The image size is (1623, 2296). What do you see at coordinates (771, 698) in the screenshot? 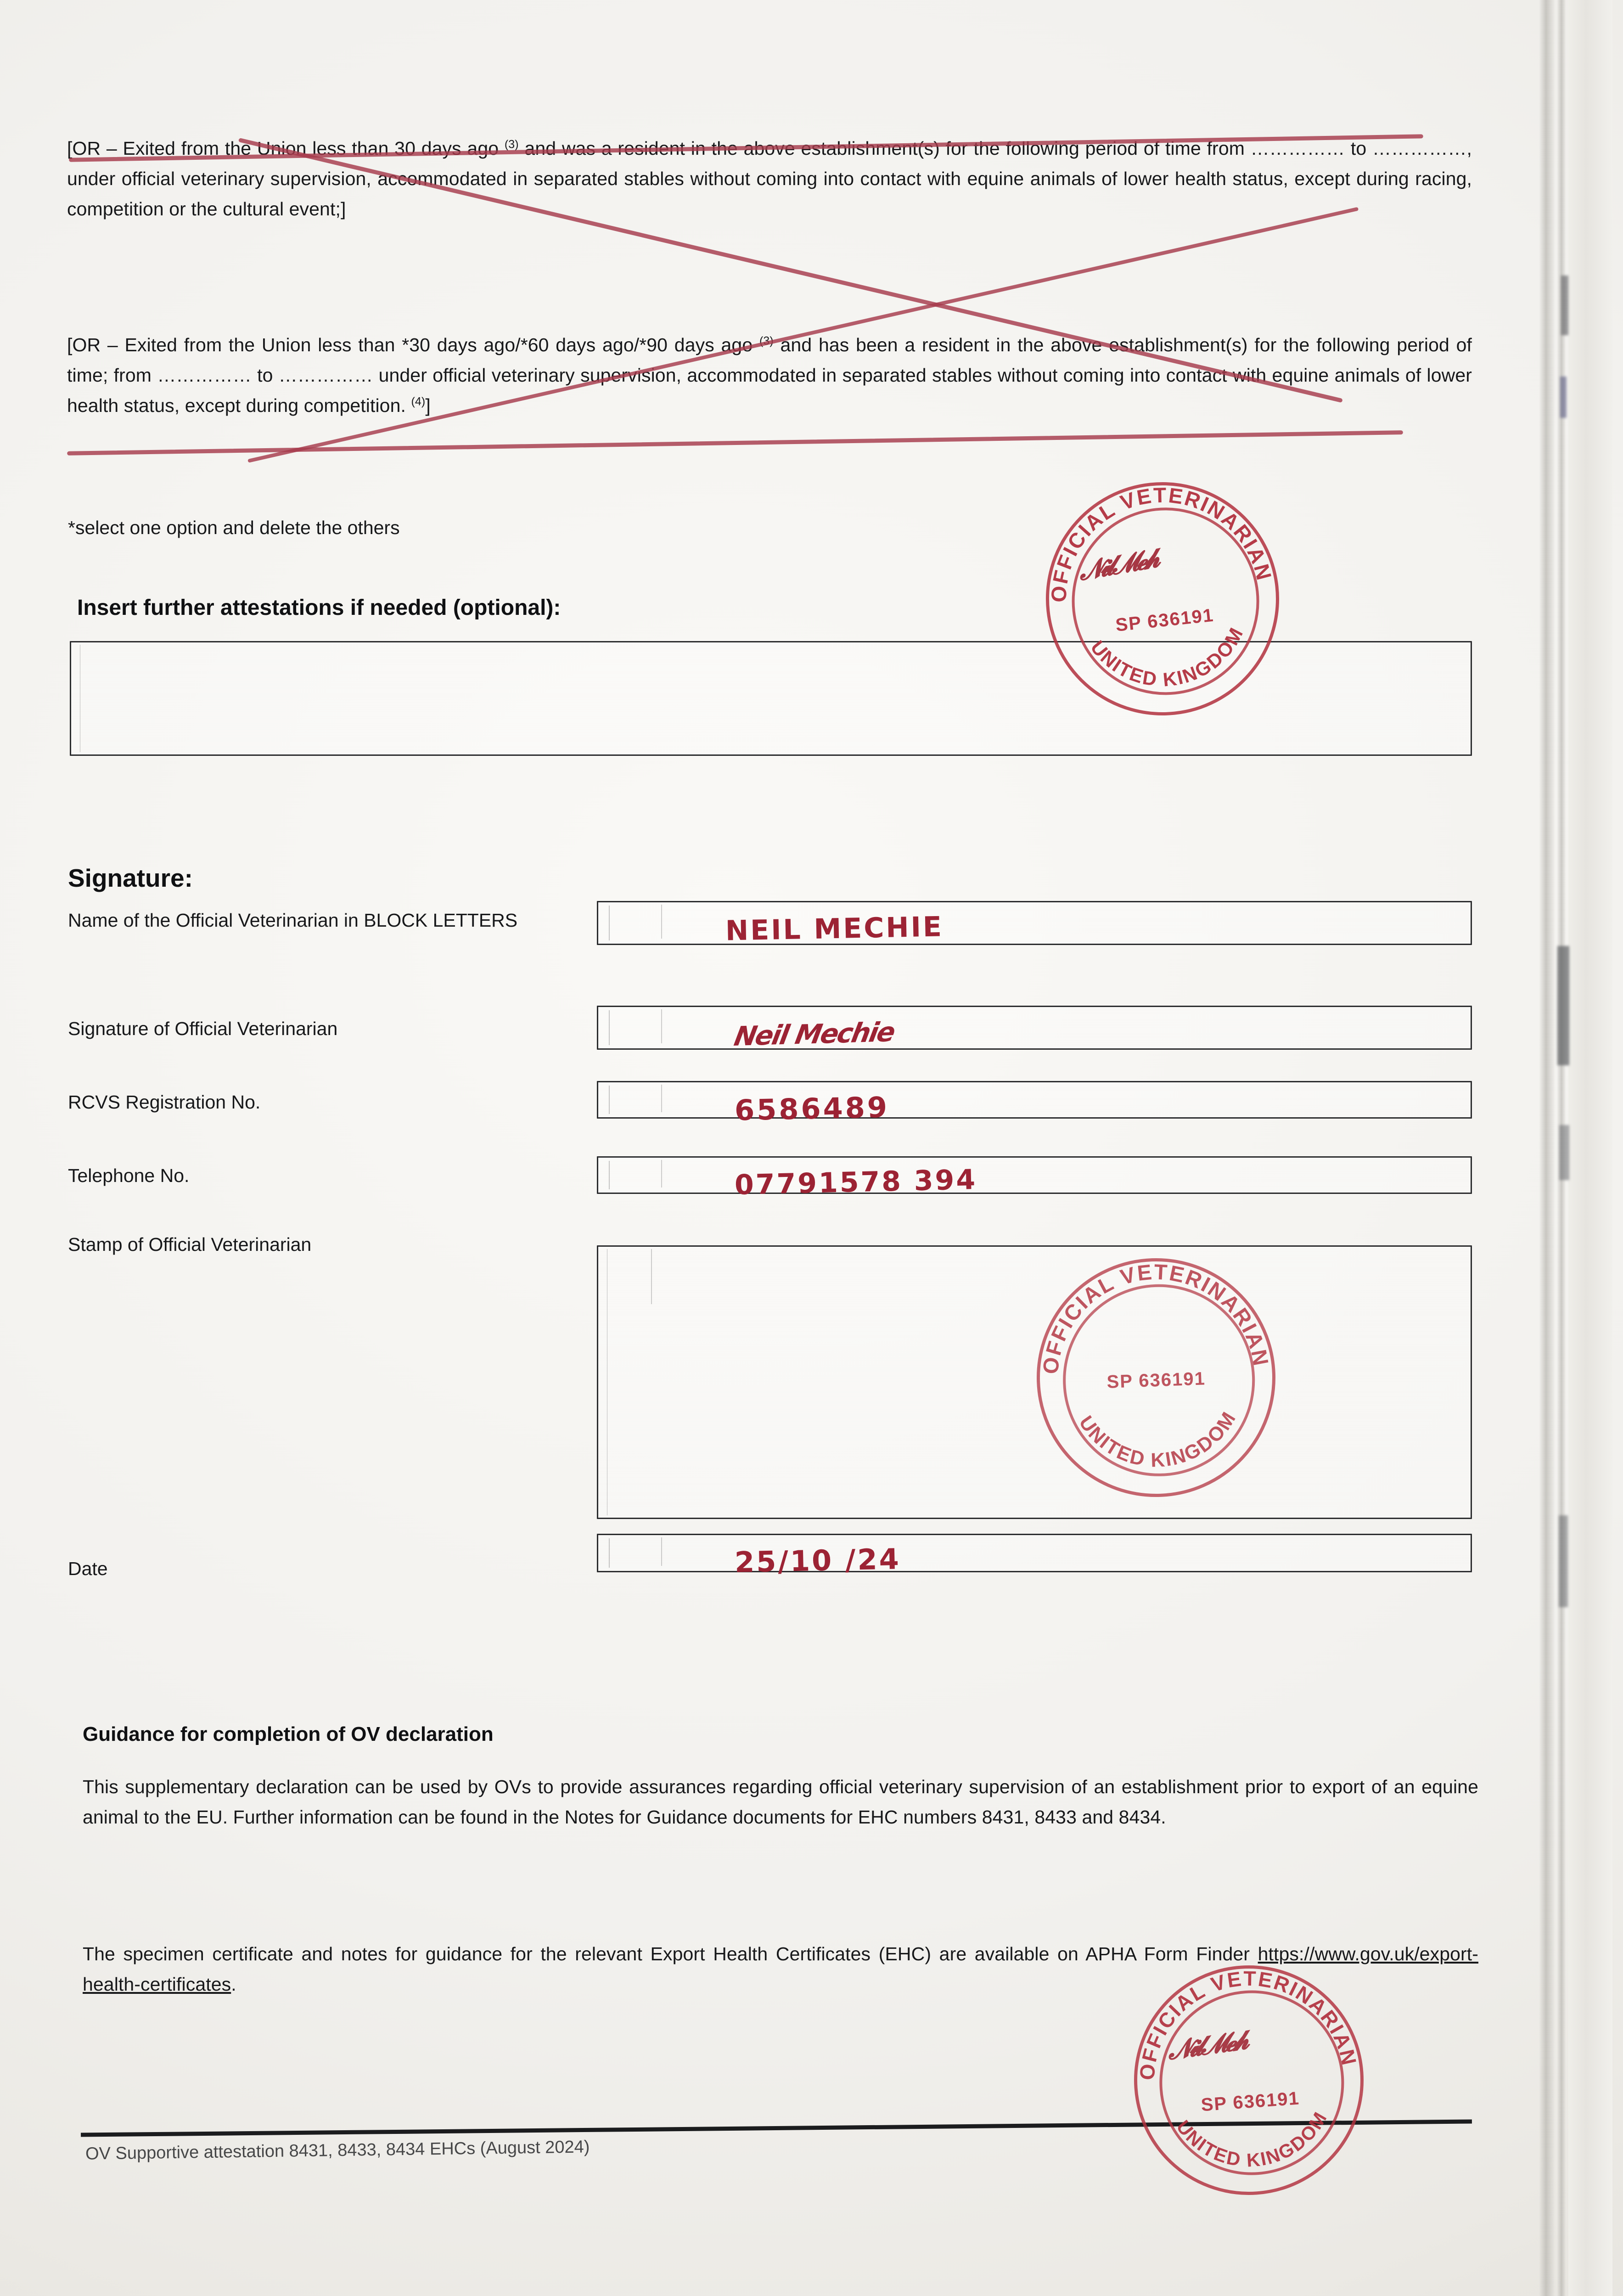
I see `attestations-textbox` at bounding box center [771, 698].